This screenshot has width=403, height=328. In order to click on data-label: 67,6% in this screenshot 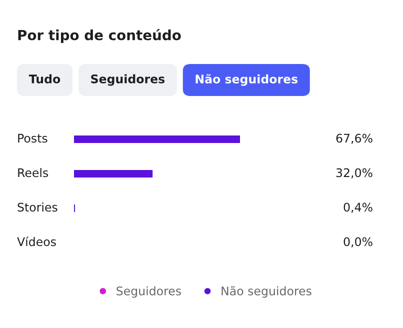, I will do `click(354, 139)`.